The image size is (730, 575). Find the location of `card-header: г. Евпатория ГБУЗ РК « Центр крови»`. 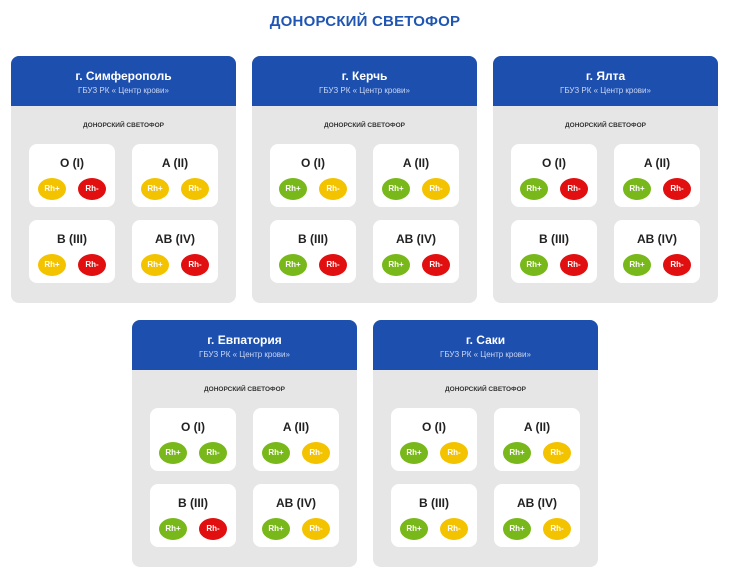

card-header: г. Евпатория ГБУЗ РК « Центр крови» is located at coordinates (244, 345).